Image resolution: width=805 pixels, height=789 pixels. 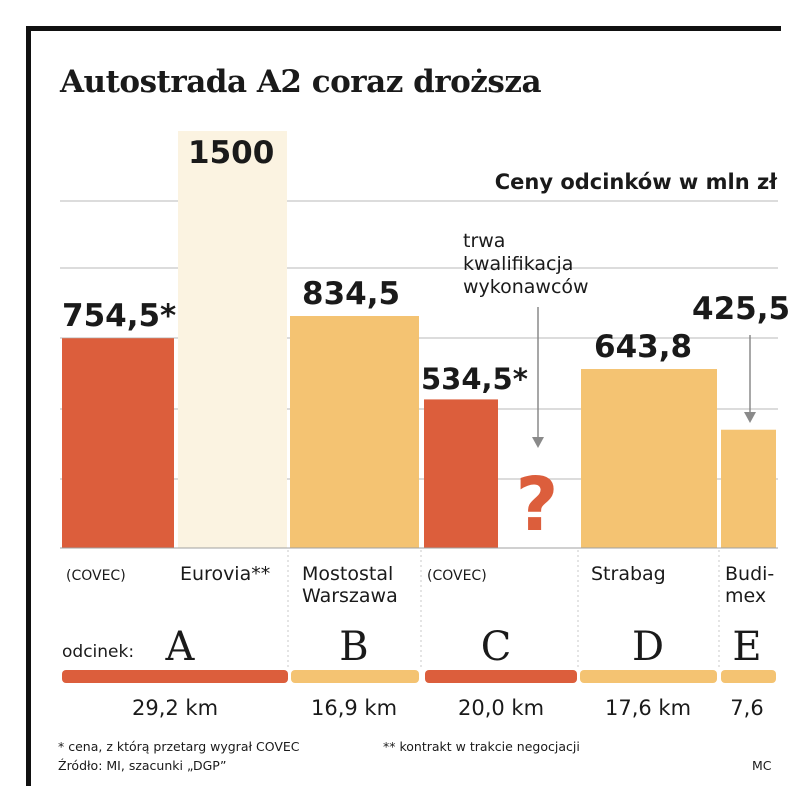 I want to click on annotation-line-3: wykonawców, so click(x=526, y=287).